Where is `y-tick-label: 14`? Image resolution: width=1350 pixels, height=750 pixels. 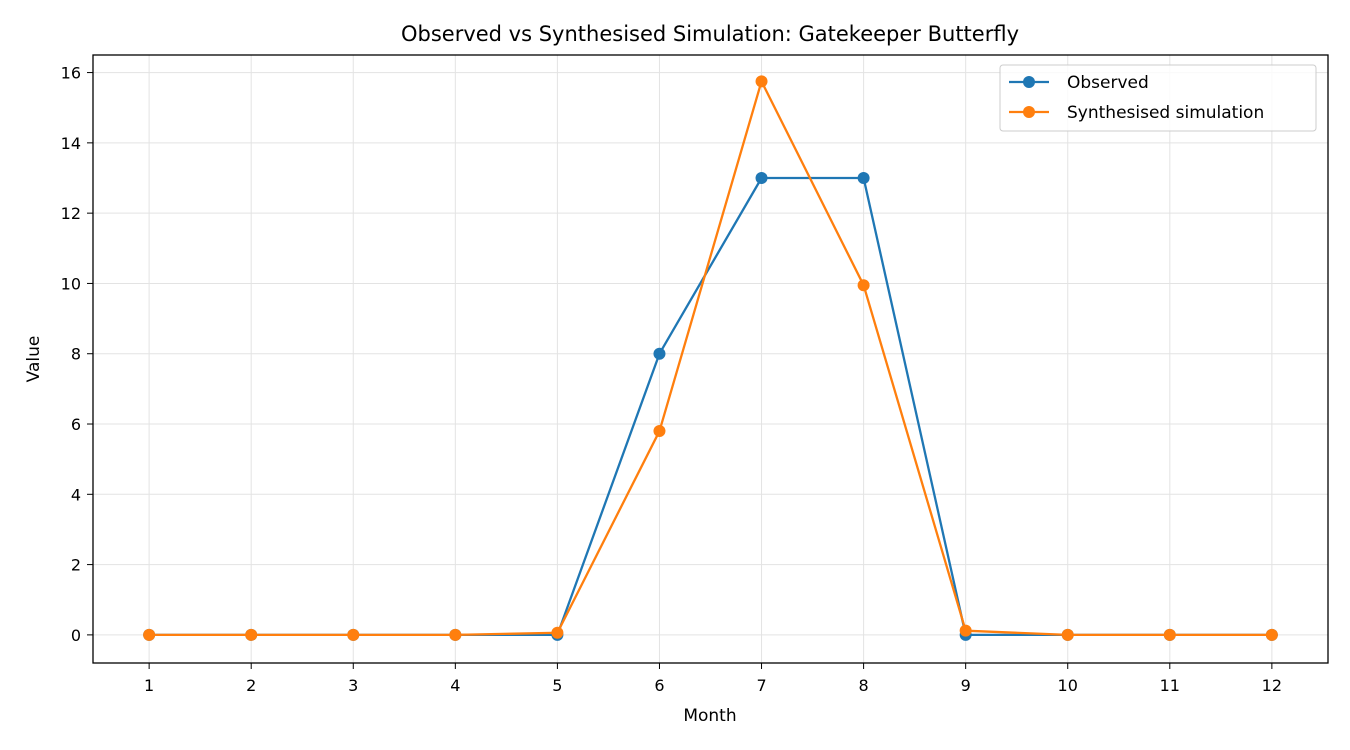
y-tick-label: 14 is located at coordinates (71, 143).